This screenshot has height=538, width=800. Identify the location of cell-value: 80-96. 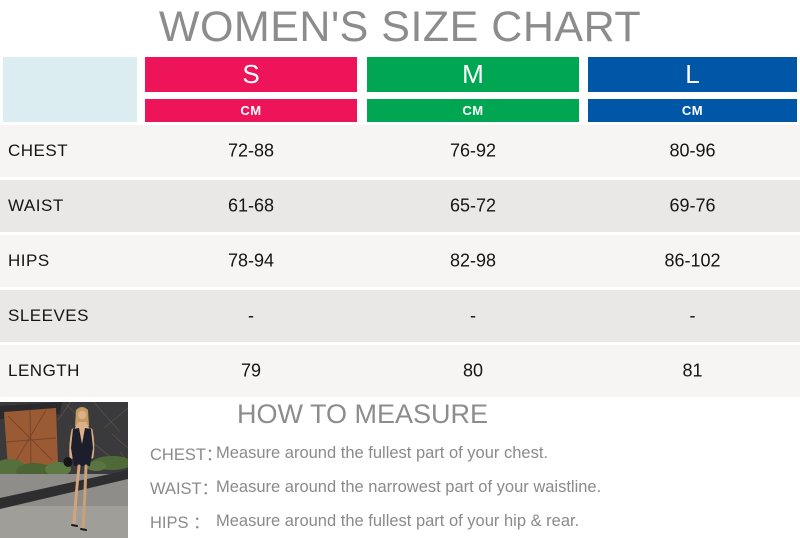
(692, 150).